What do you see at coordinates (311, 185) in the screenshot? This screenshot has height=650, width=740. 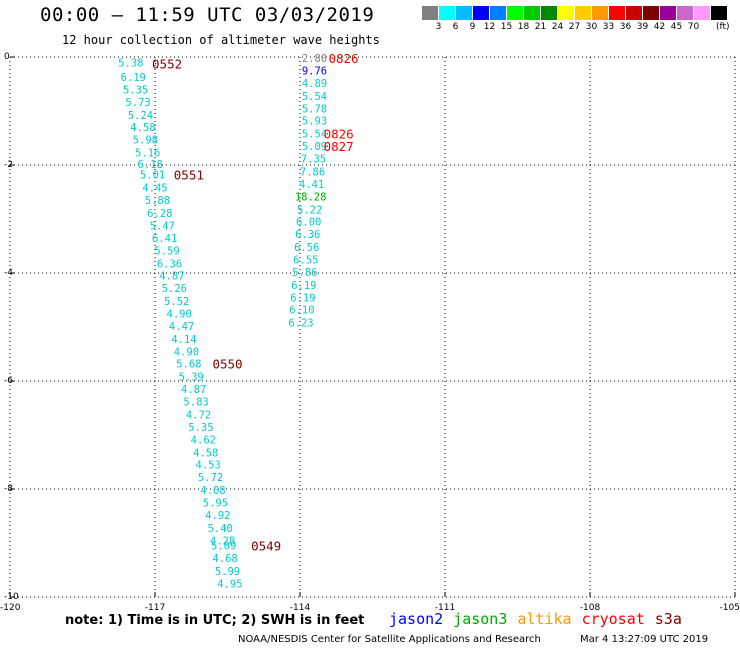 I see `wave-height-value: 4.41` at bounding box center [311, 185].